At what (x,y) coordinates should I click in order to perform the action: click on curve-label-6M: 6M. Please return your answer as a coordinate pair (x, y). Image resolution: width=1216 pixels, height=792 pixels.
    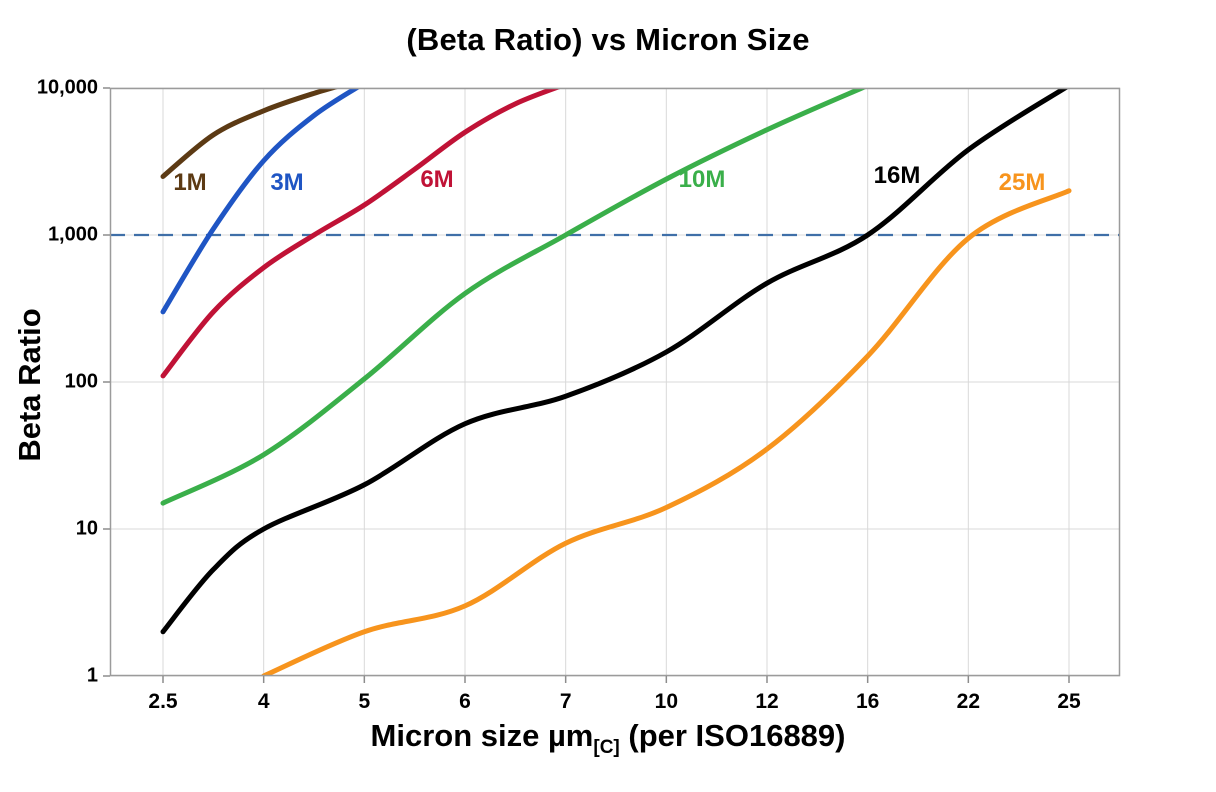
    Looking at the image, I should click on (437, 179).